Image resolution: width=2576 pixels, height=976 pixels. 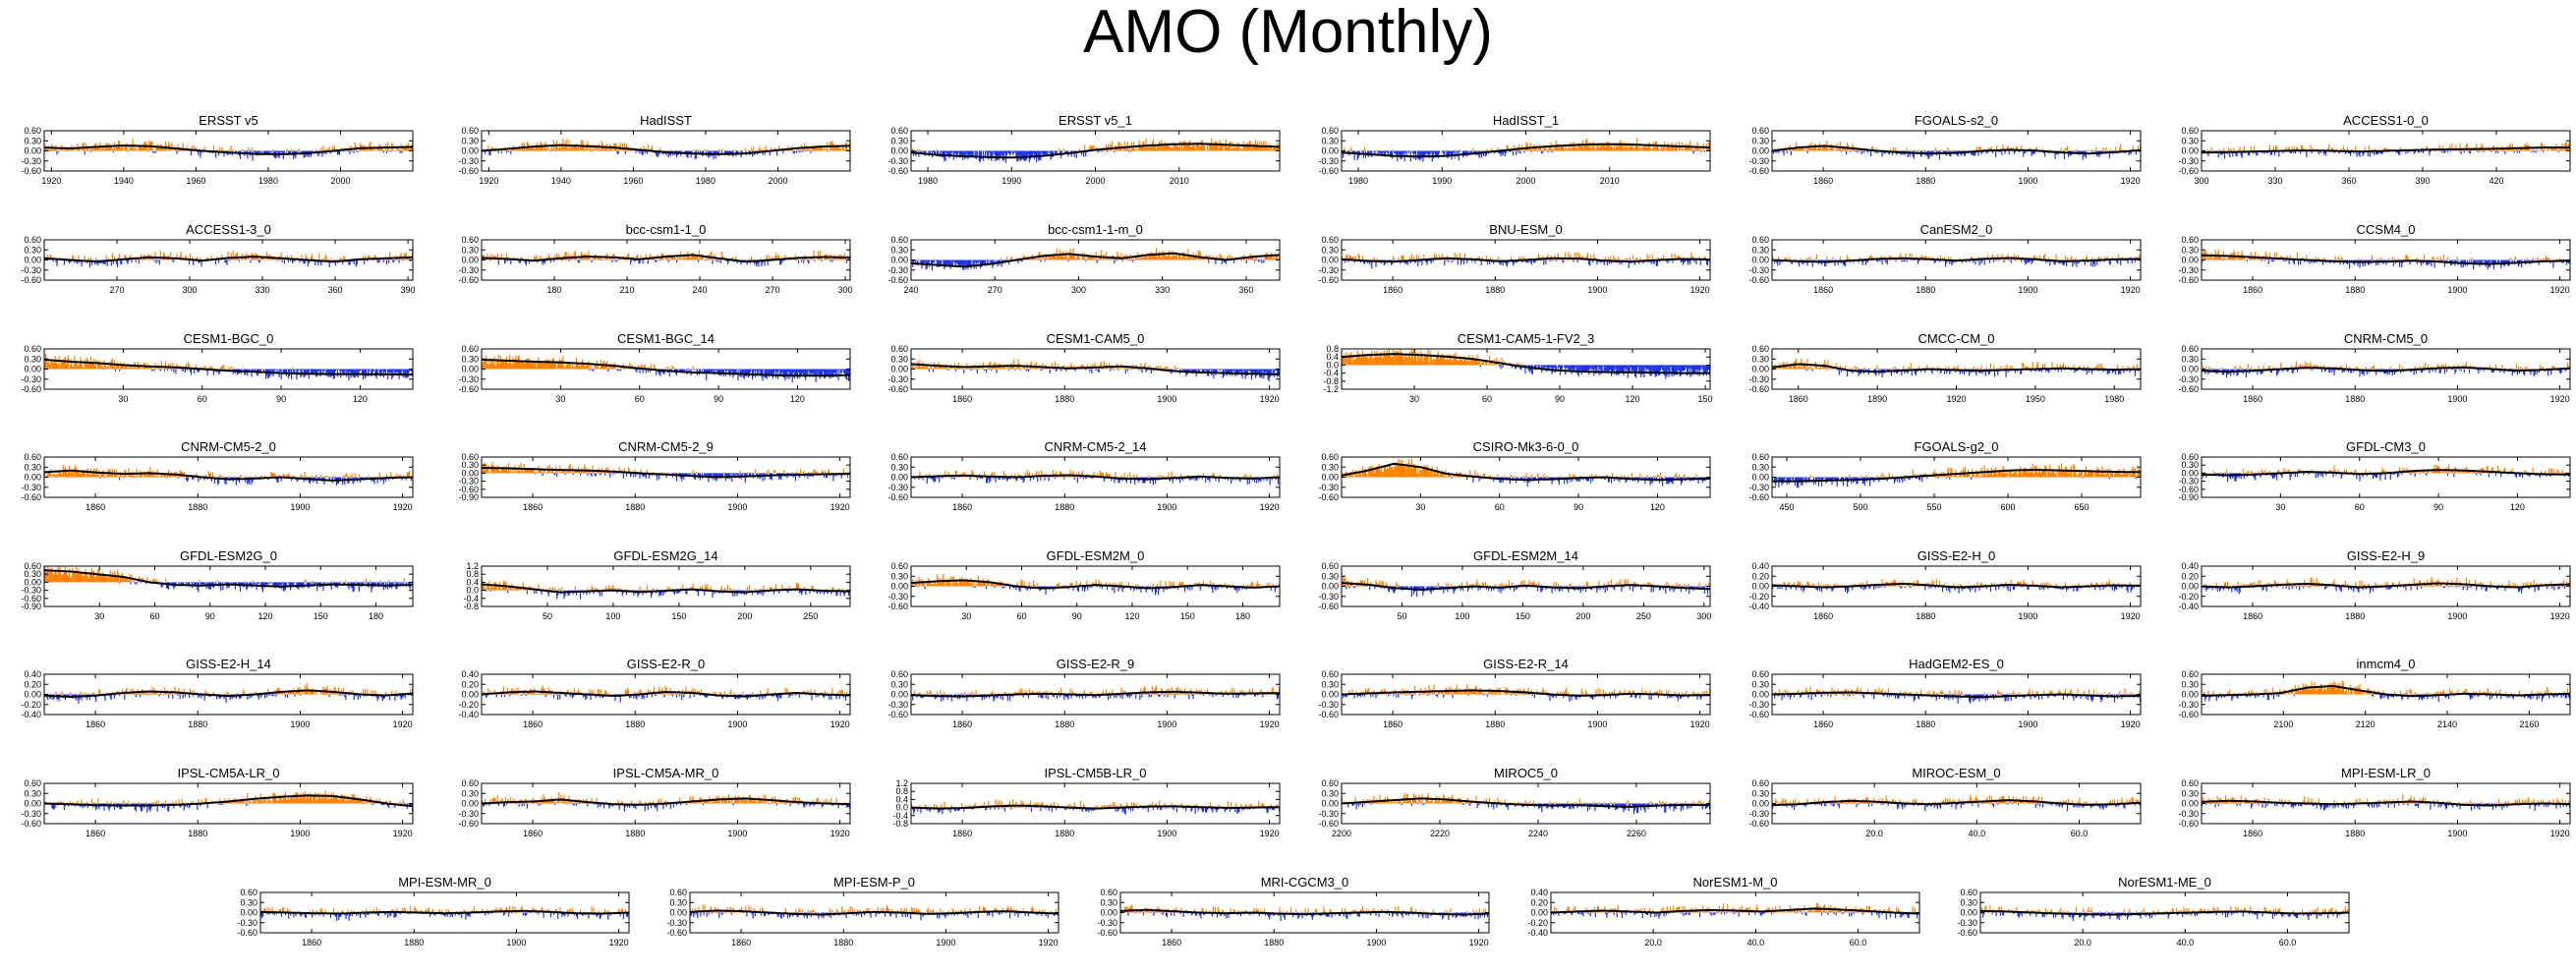 I want to click on y-tick-label: 0.30, so click(x=2190, y=250).